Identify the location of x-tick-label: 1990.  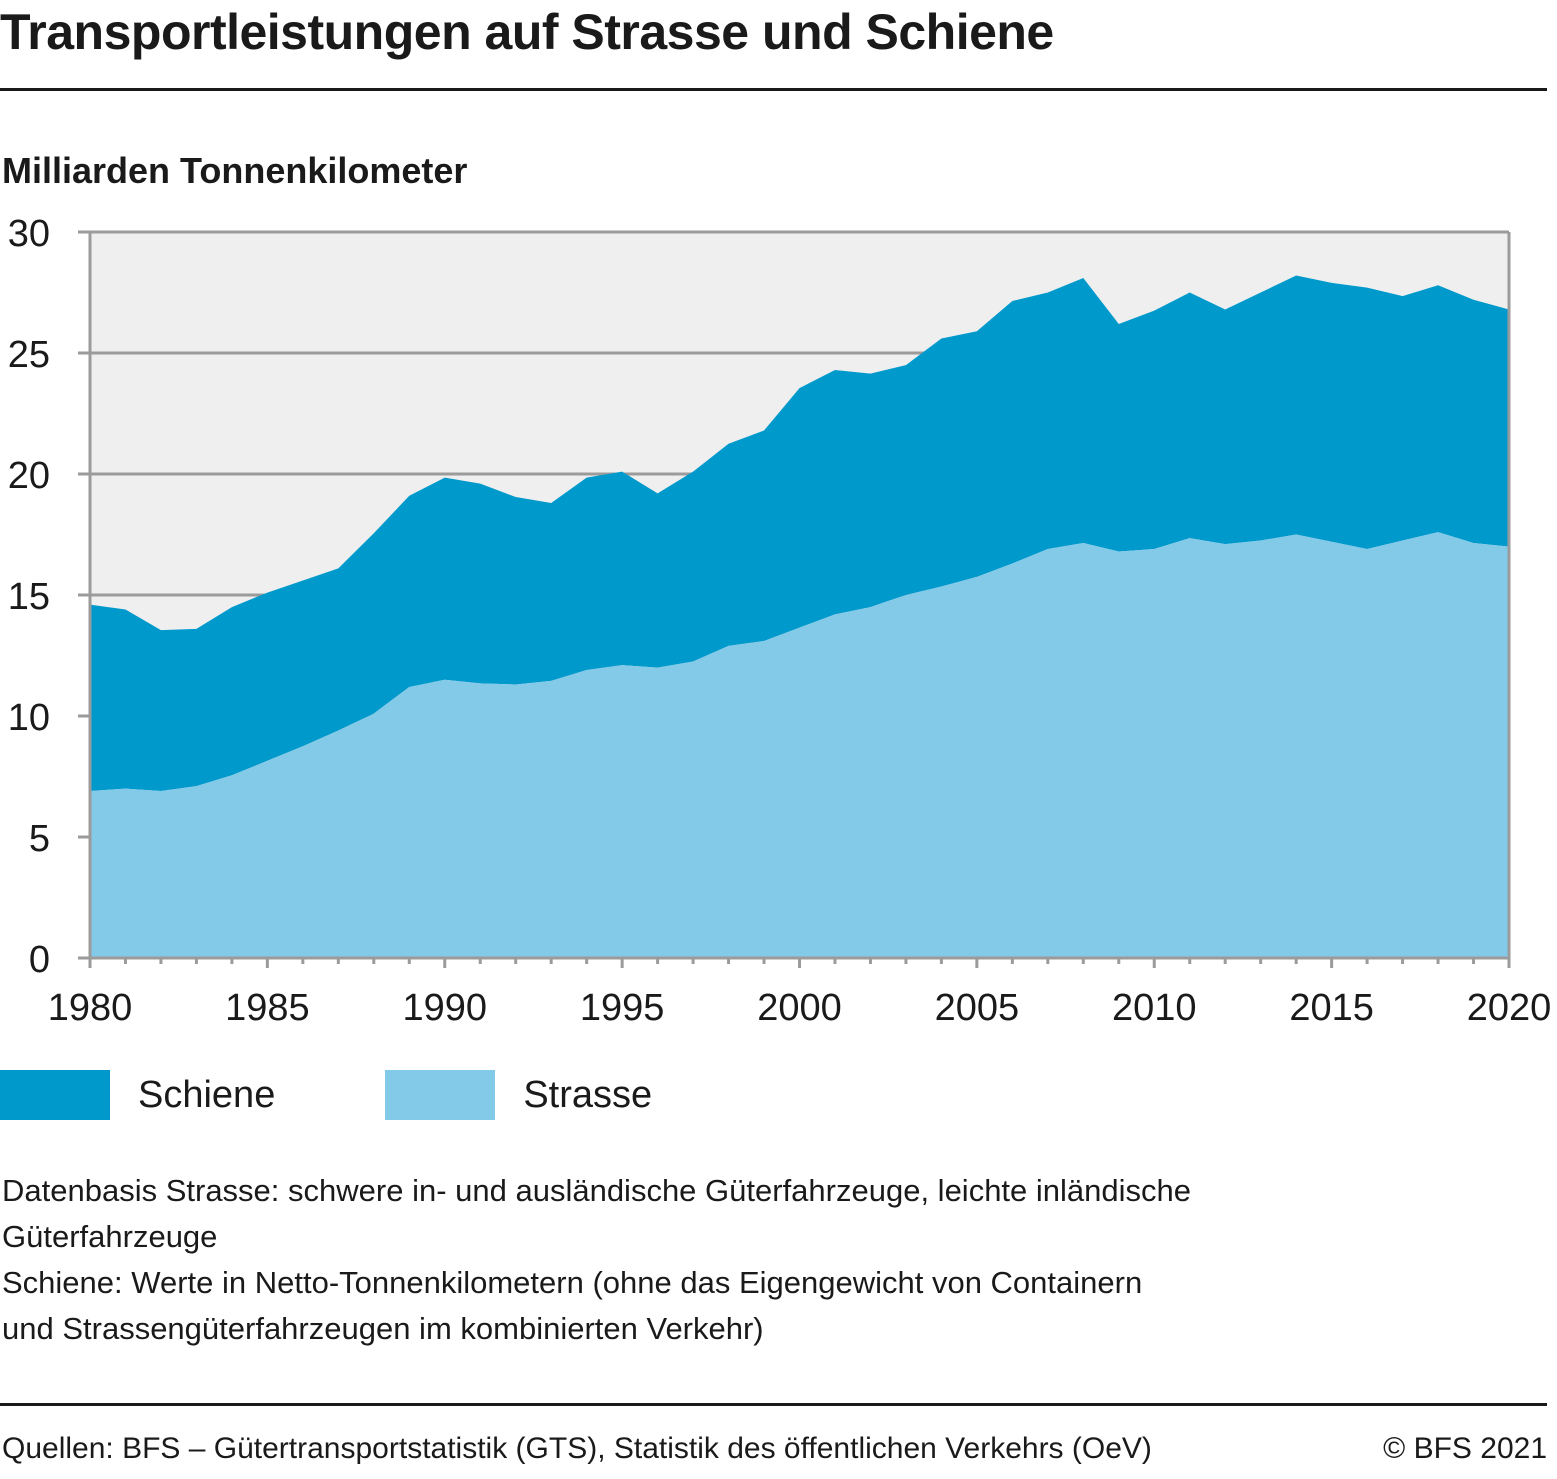
(444, 1008).